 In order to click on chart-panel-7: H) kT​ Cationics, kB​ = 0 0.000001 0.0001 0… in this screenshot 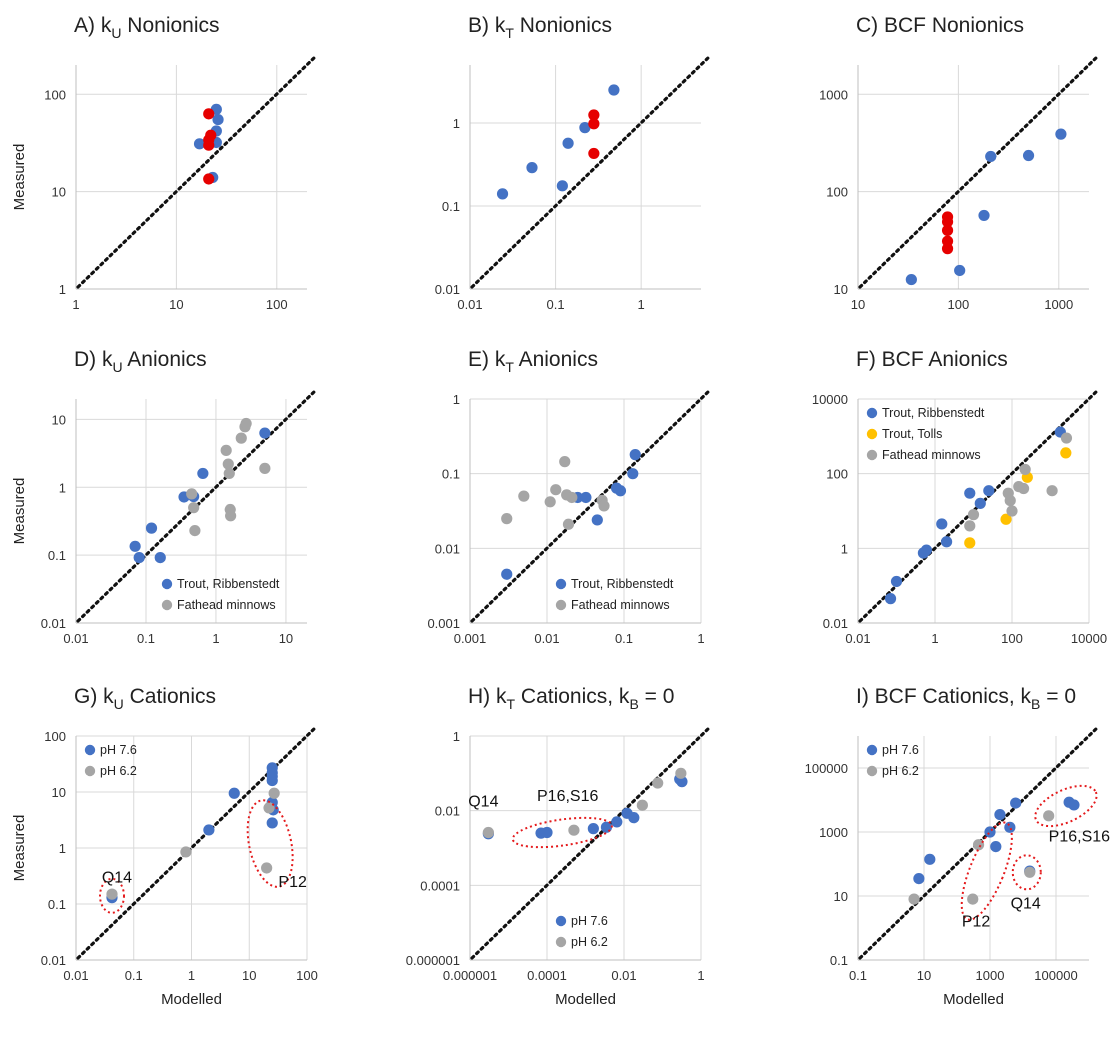, I will do `click(558, 846)`.